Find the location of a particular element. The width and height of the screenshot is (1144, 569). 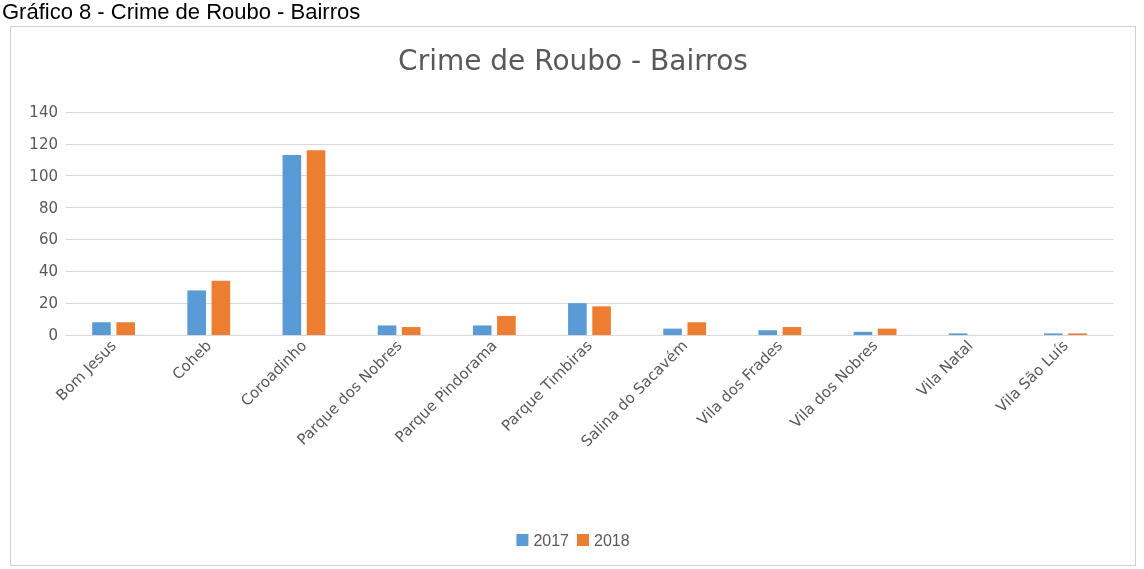

y-tick-label: 60 is located at coordinates (48, 239).